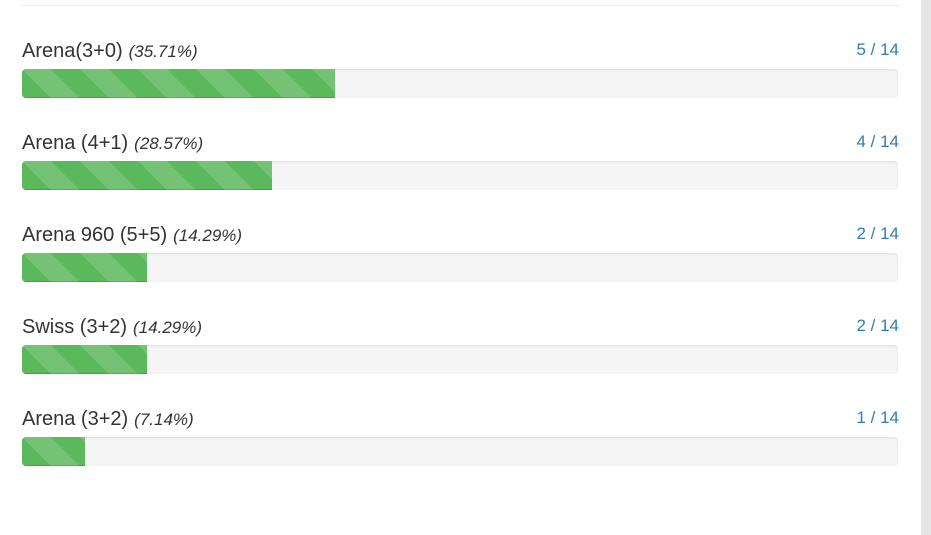  What do you see at coordinates (72, 51) in the screenshot?
I see `item-name: Arena(3+0)` at bounding box center [72, 51].